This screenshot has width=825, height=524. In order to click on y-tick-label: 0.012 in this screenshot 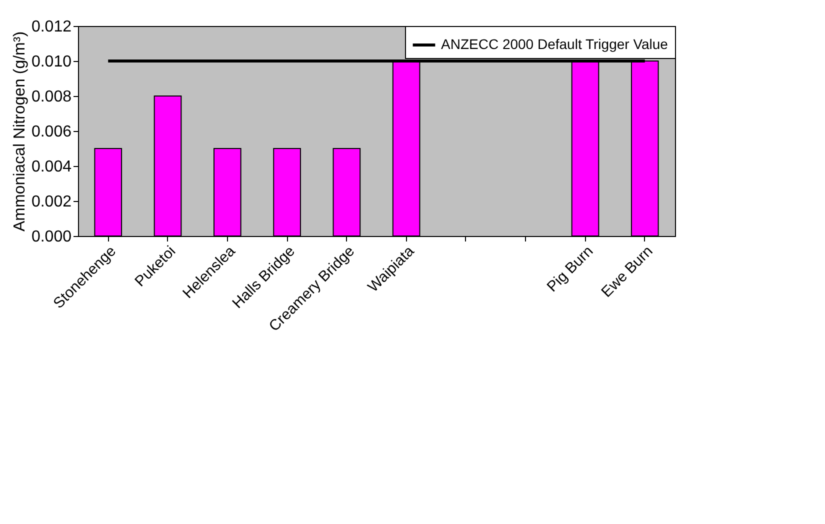, I will do `click(51, 27)`.